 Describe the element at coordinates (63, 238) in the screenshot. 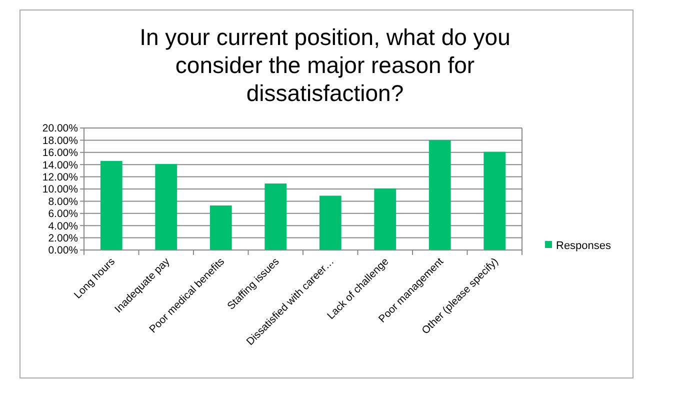

I see `y-tick-label: 2.00%` at that location.